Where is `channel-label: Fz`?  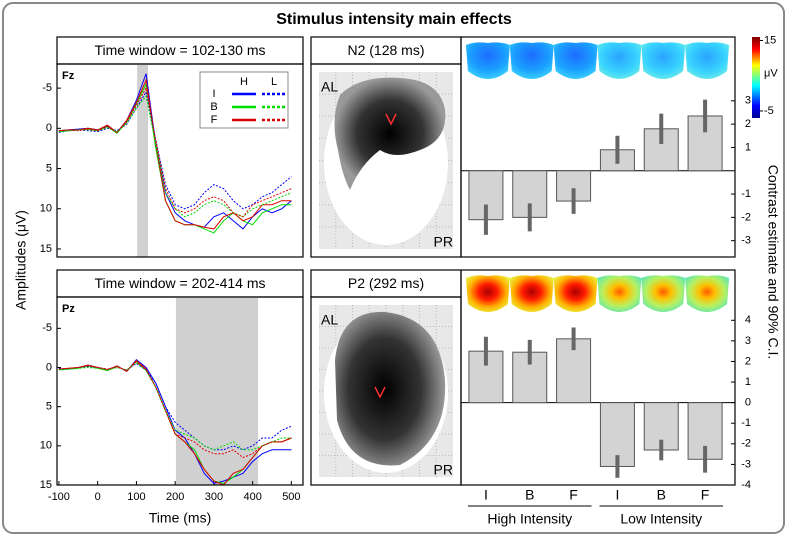 channel-label: Fz is located at coordinates (68, 76).